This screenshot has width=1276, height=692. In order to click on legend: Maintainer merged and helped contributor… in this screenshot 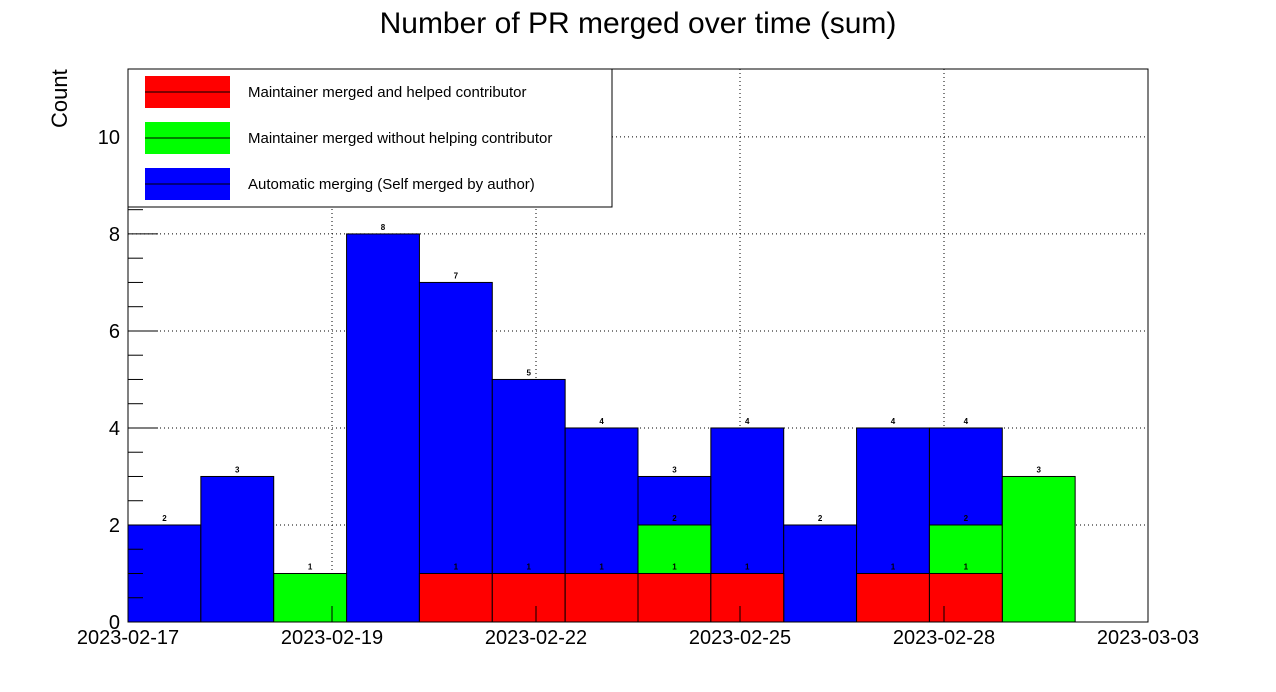, I will do `click(370, 138)`.